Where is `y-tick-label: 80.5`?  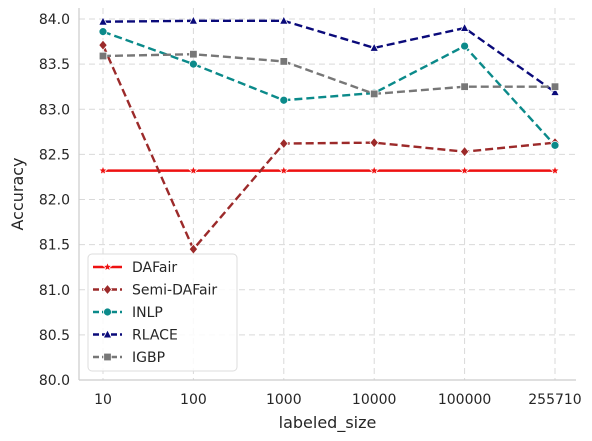
y-tick-label: 80.5 is located at coordinates (54, 336).